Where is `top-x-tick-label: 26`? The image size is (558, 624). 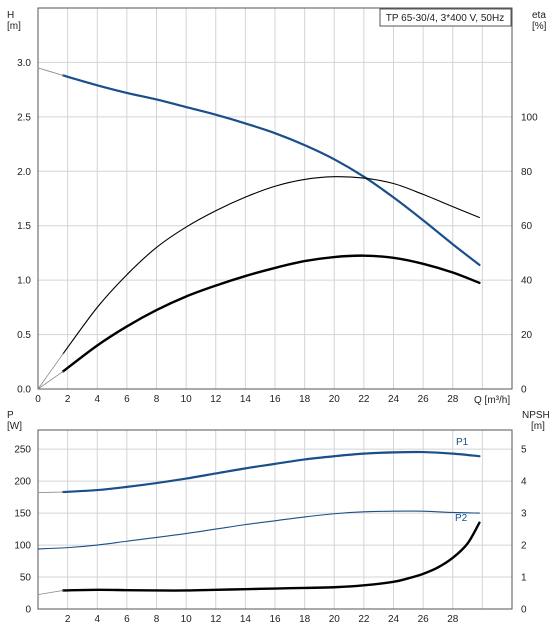
top-x-tick-label: 26 is located at coordinates (424, 399).